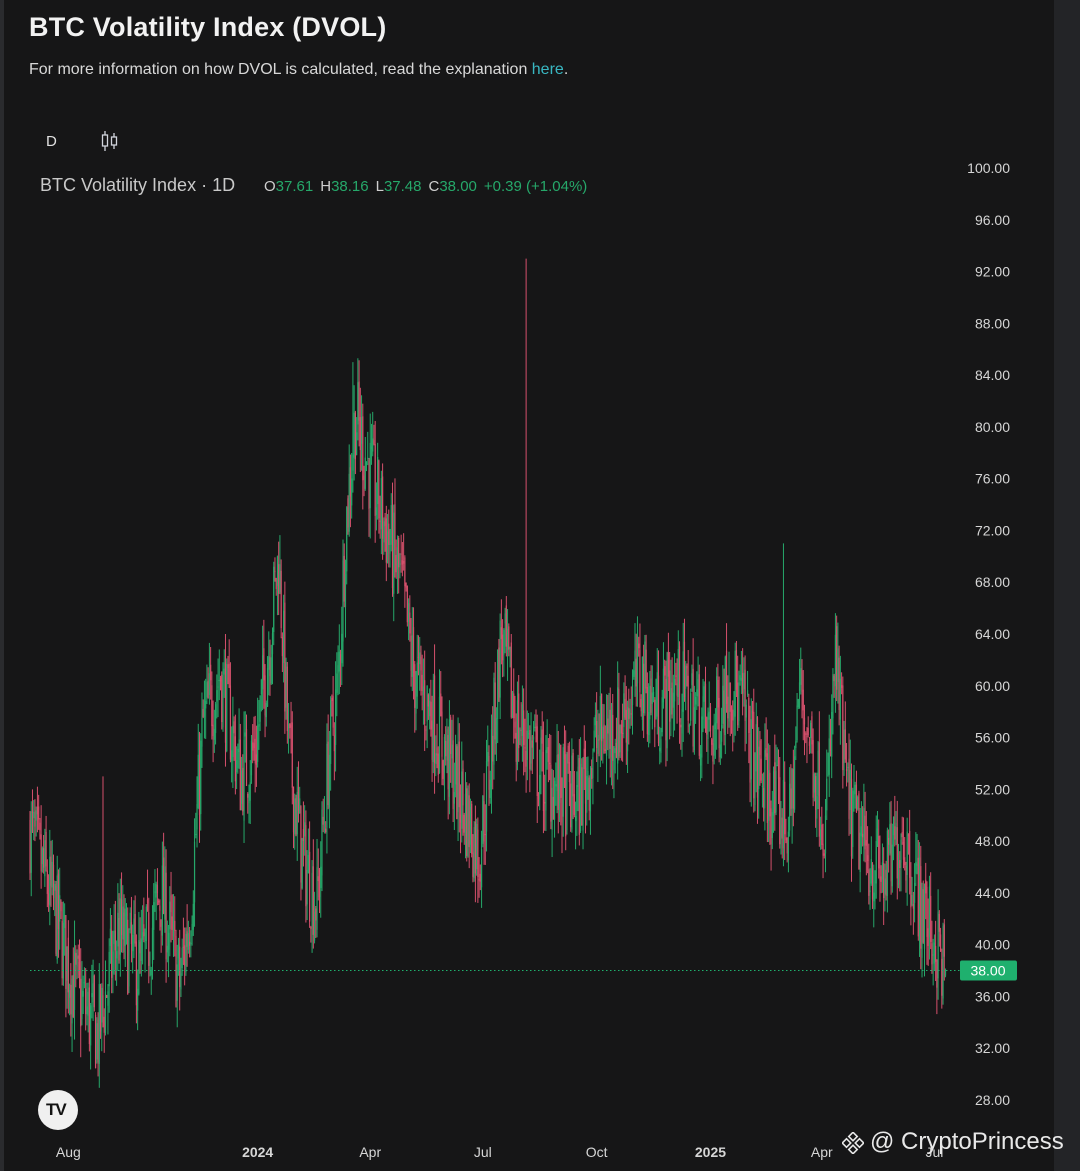  I want to click on tradingview-logo: TV, so click(58, 1110).